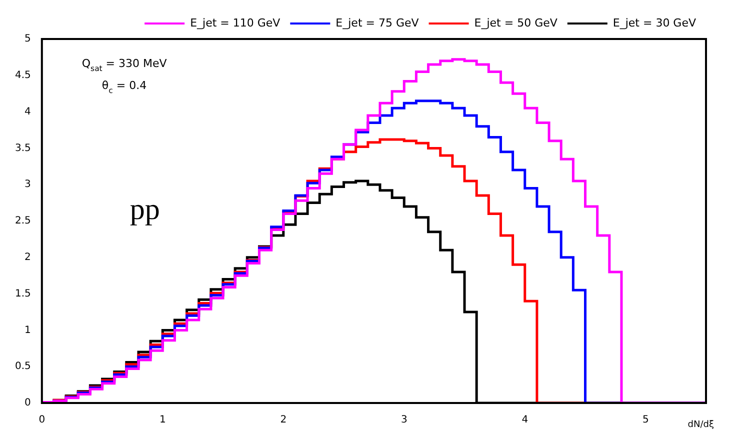  I want to click on legend-label: E_jet = 30 GeV, so click(654, 23).